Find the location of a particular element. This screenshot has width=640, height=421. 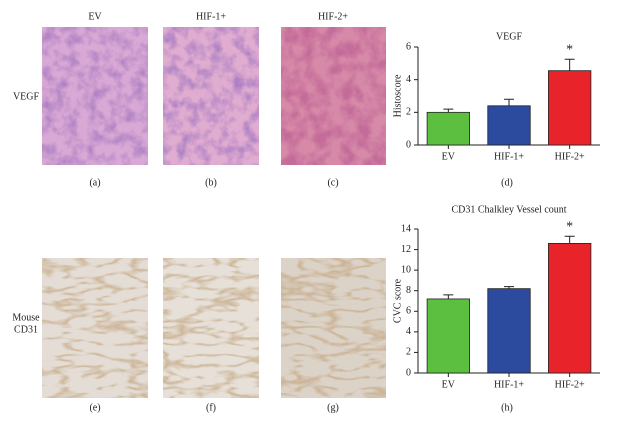

row-label: Mouse is located at coordinates (26, 317).